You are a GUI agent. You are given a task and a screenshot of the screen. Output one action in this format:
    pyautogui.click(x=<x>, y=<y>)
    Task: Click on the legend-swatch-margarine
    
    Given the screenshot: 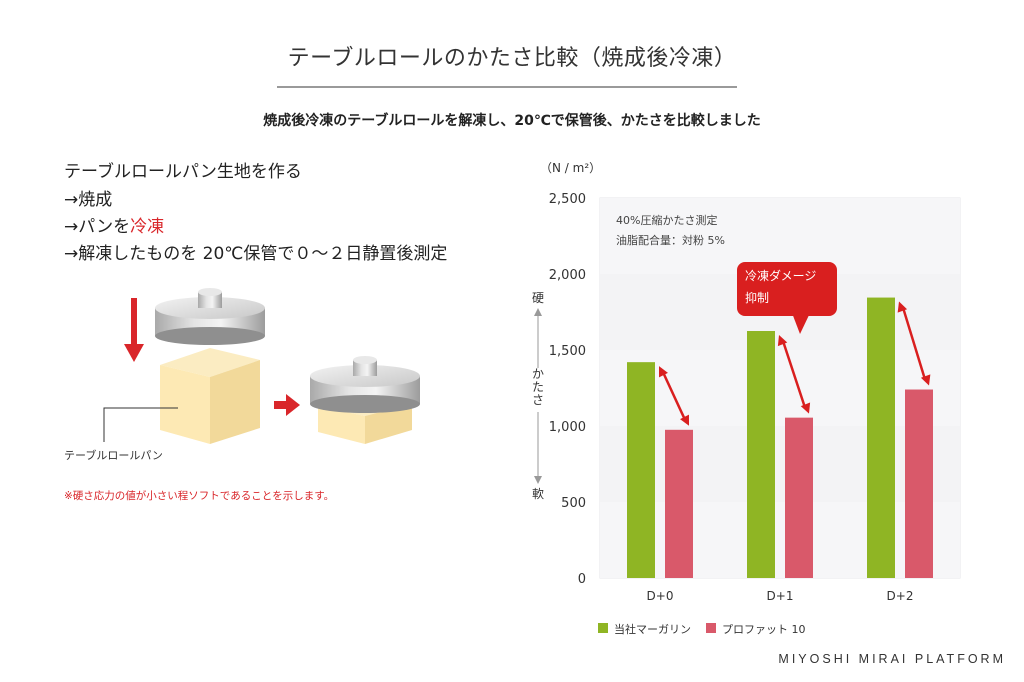 What is the action you would take?
    pyautogui.click(x=603, y=628)
    